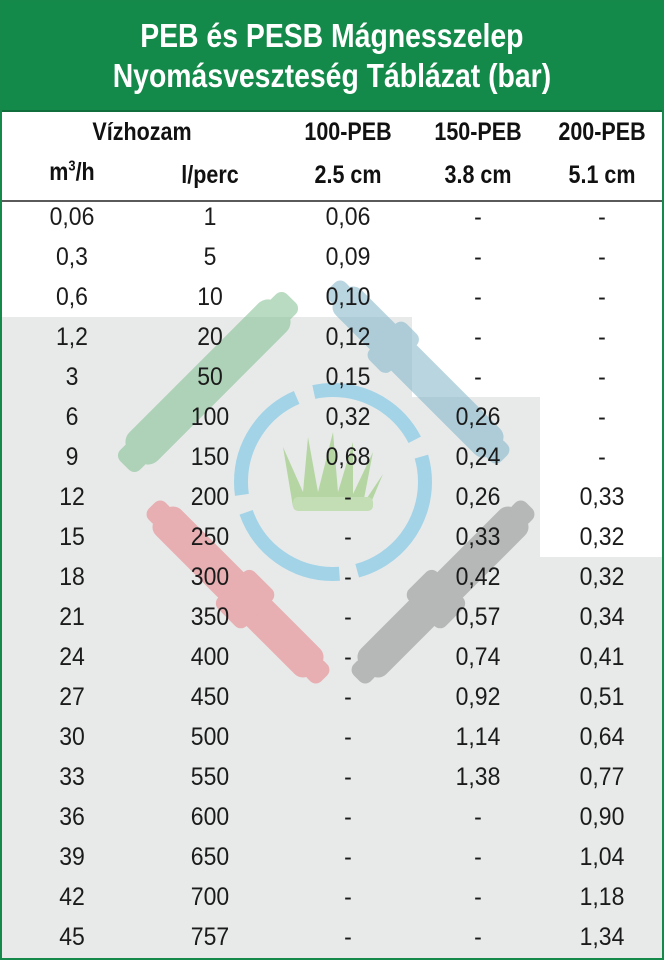  Describe the element at coordinates (72, 337) in the screenshot. I see `m3h-cell: 1,2` at that location.